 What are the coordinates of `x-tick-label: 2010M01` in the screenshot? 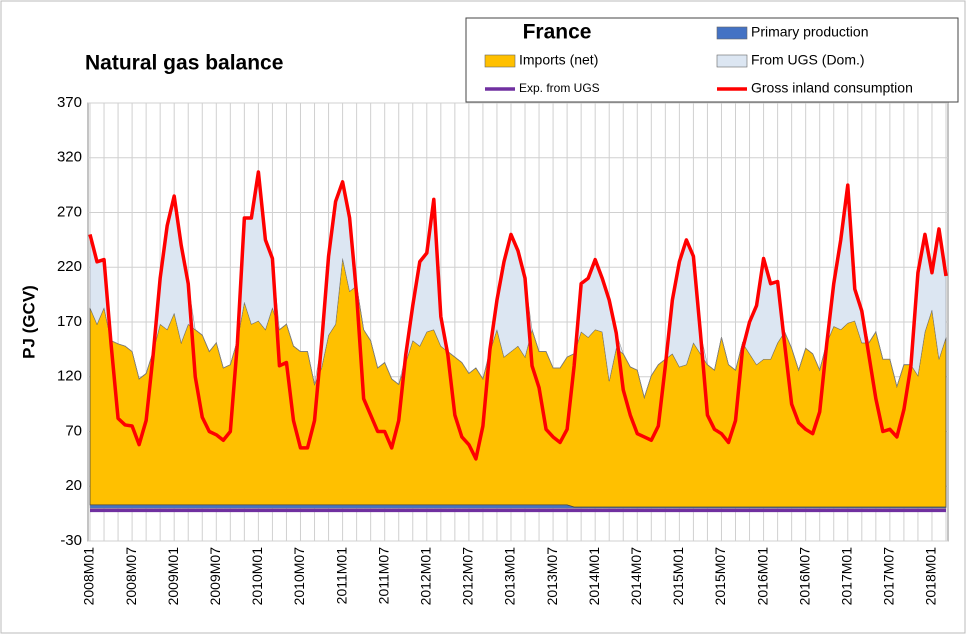 It's located at (257, 576).